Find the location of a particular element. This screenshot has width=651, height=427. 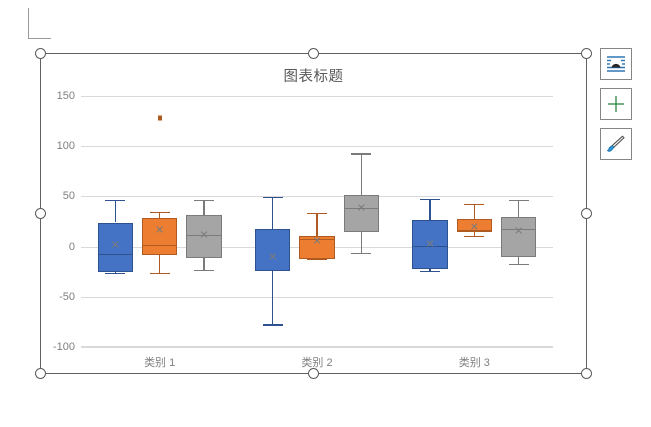

y-axis-tick-label: 50 is located at coordinates (68, 196).